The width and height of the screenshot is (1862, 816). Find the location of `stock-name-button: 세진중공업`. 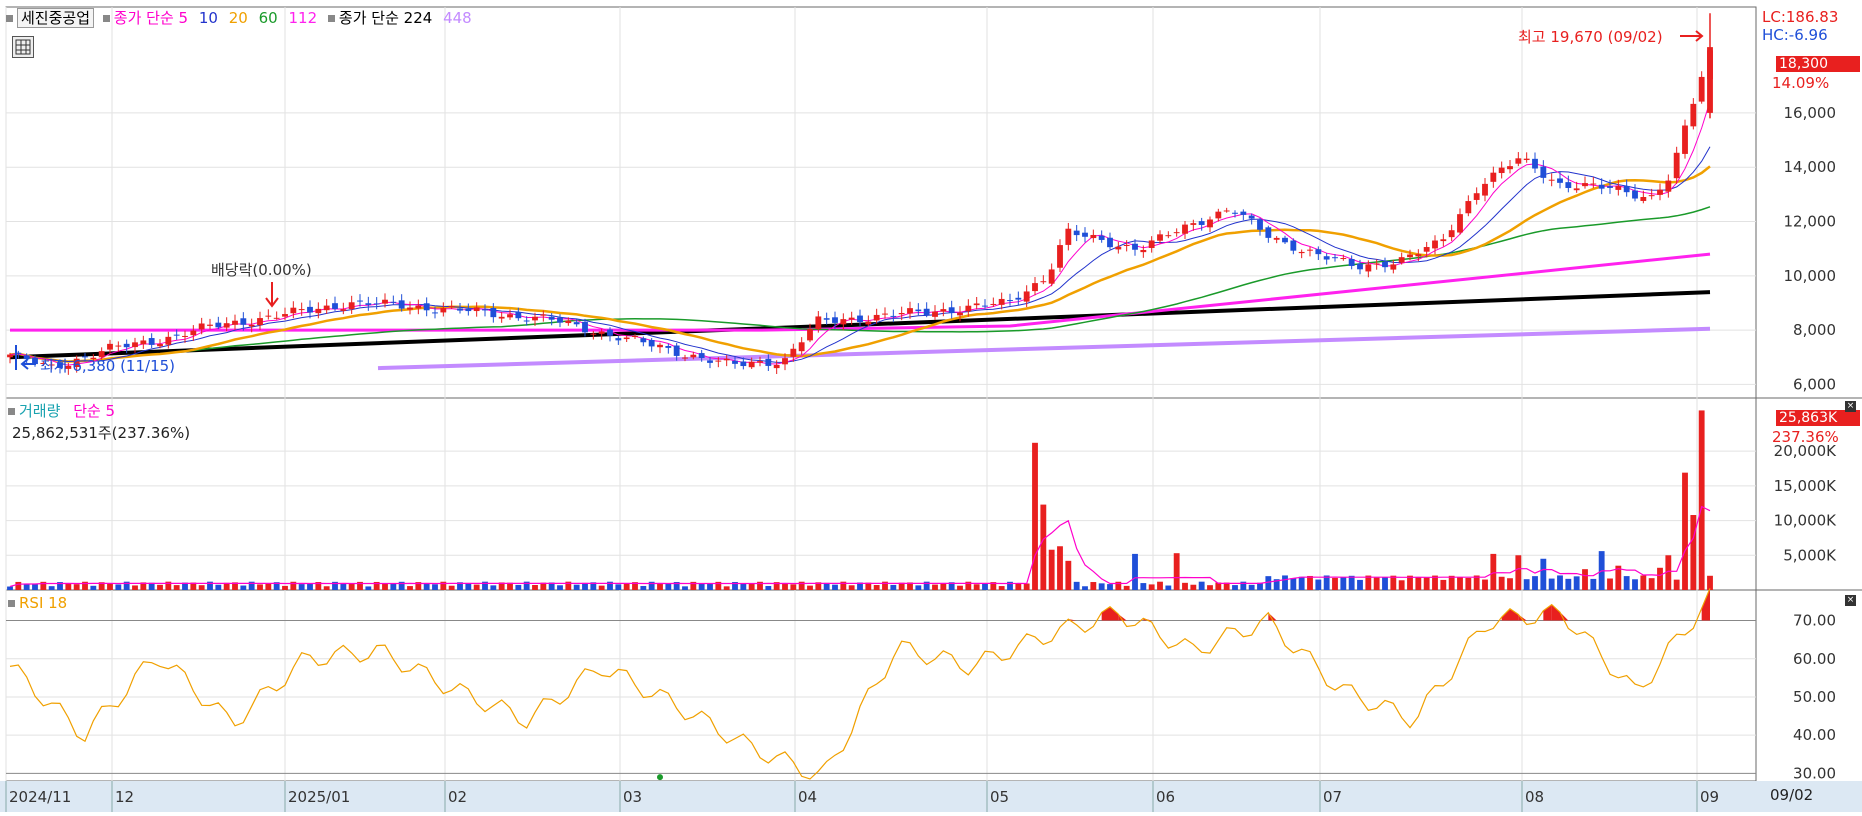

stock-name-button: 세진중공업 is located at coordinates (56, 18).